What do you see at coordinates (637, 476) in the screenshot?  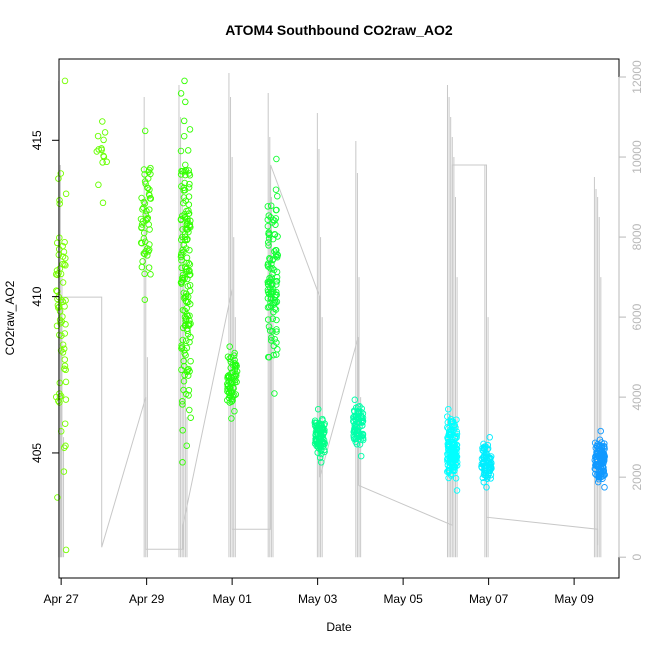 I see `y2-tick-label: 2000` at bounding box center [637, 476].